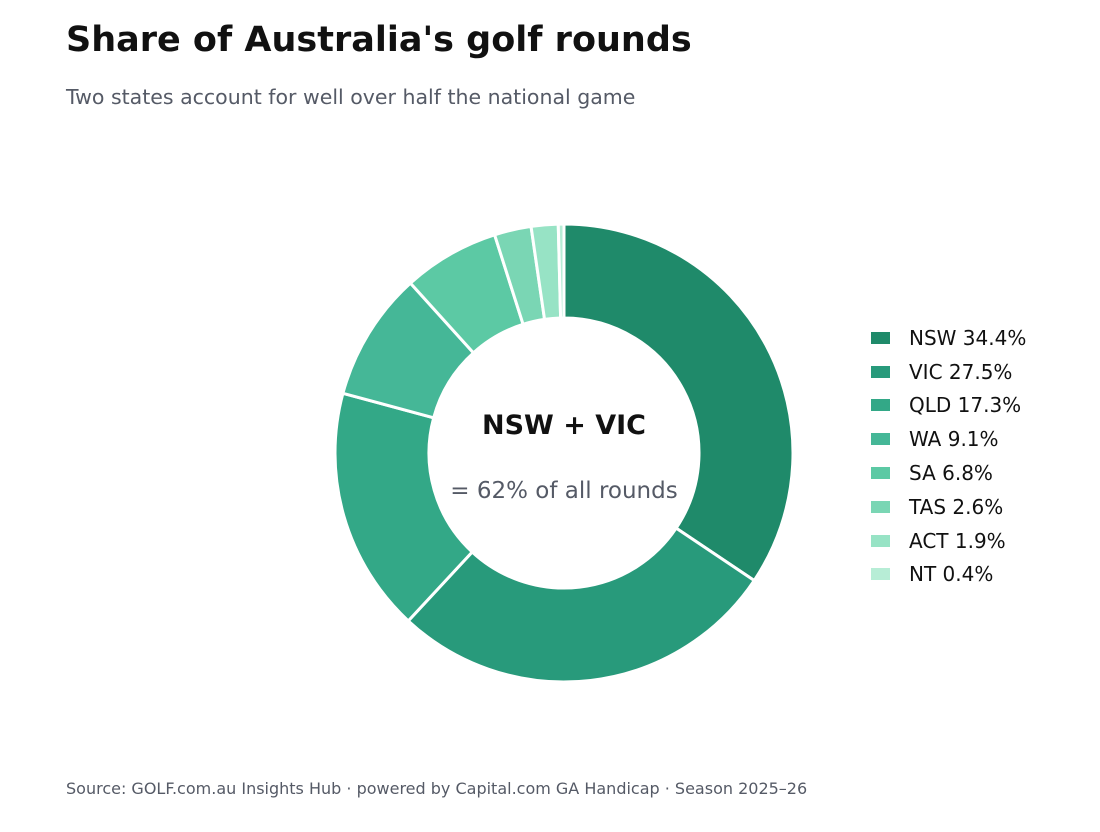  What do you see at coordinates (968, 337) in the screenshot?
I see `legend-label: NSW 34.4%` at bounding box center [968, 337].